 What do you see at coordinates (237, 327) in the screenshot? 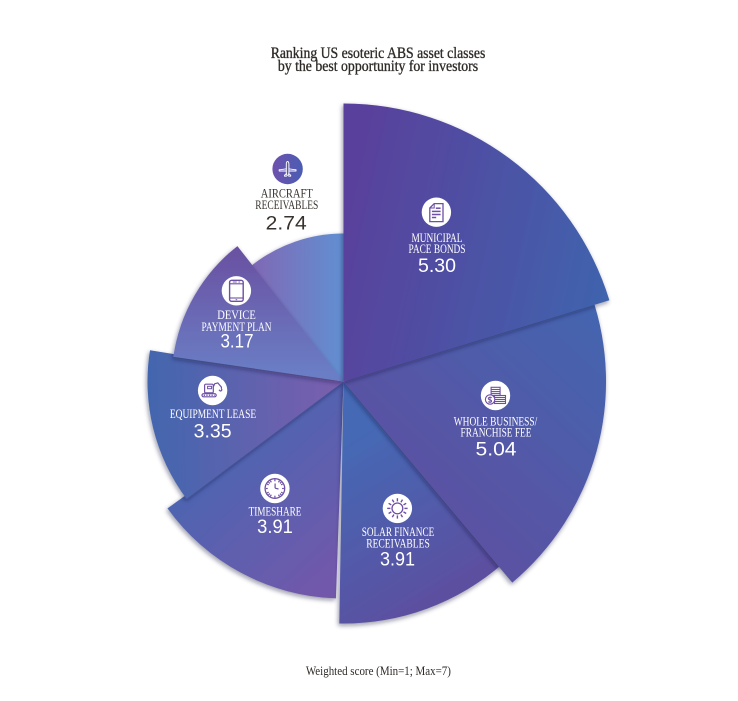
I see `svg-text: PAYMENT PLAN` at bounding box center [237, 327].